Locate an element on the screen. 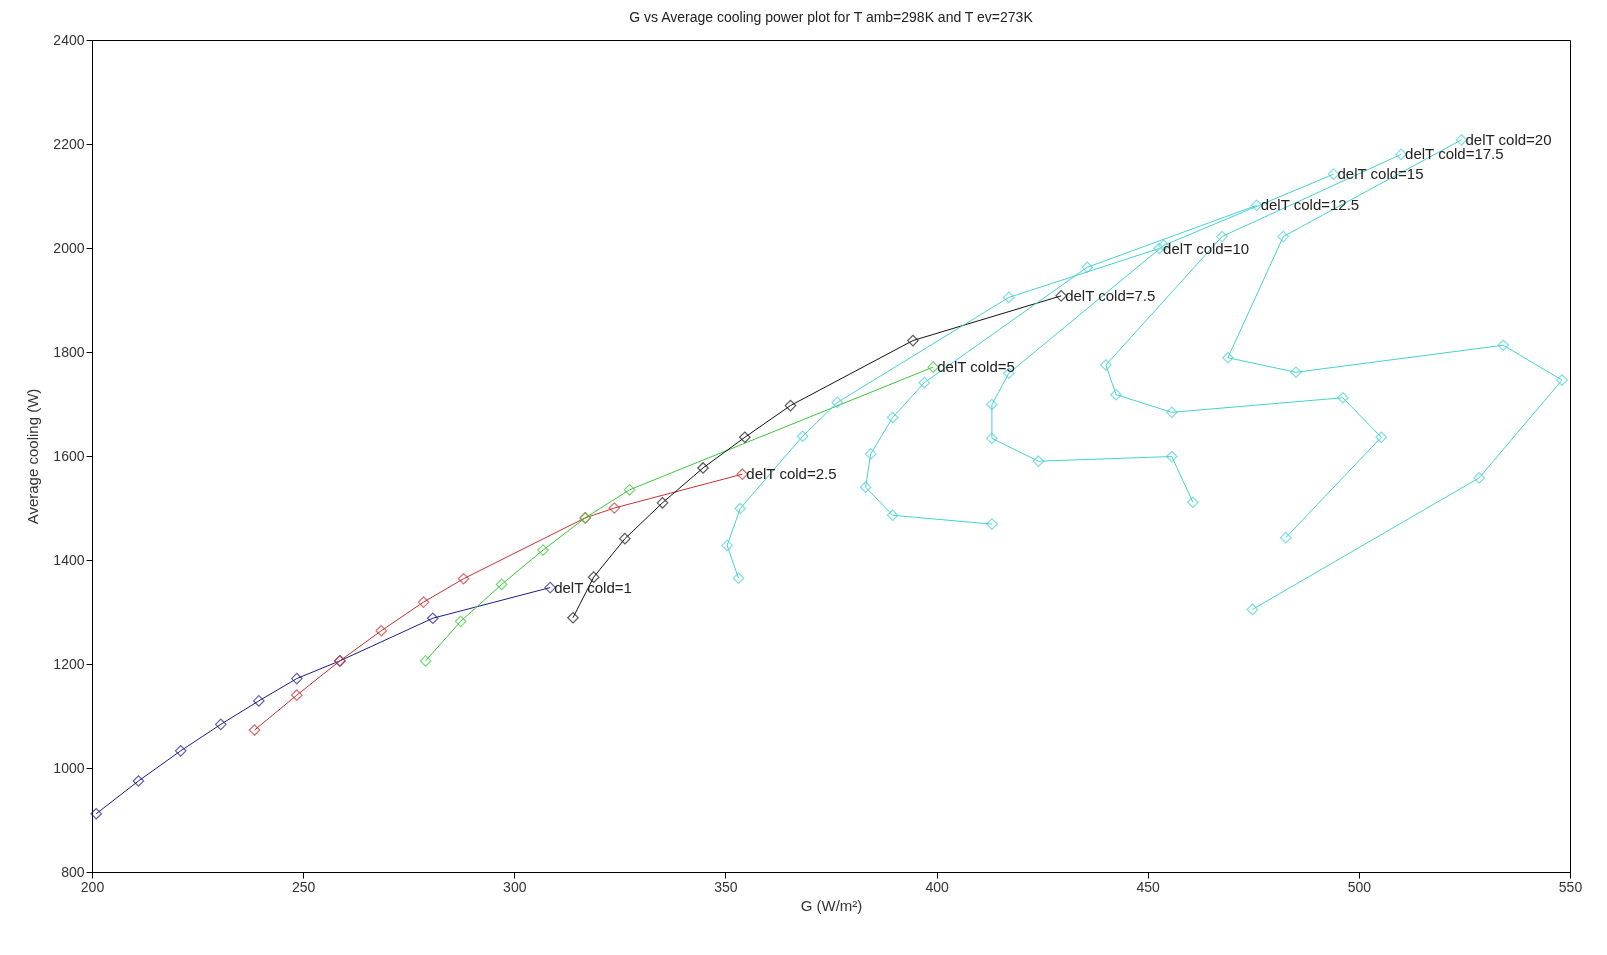 The width and height of the screenshot is (1607, 955). annotation: delT cold=1 is located at coordinates (593, 587).